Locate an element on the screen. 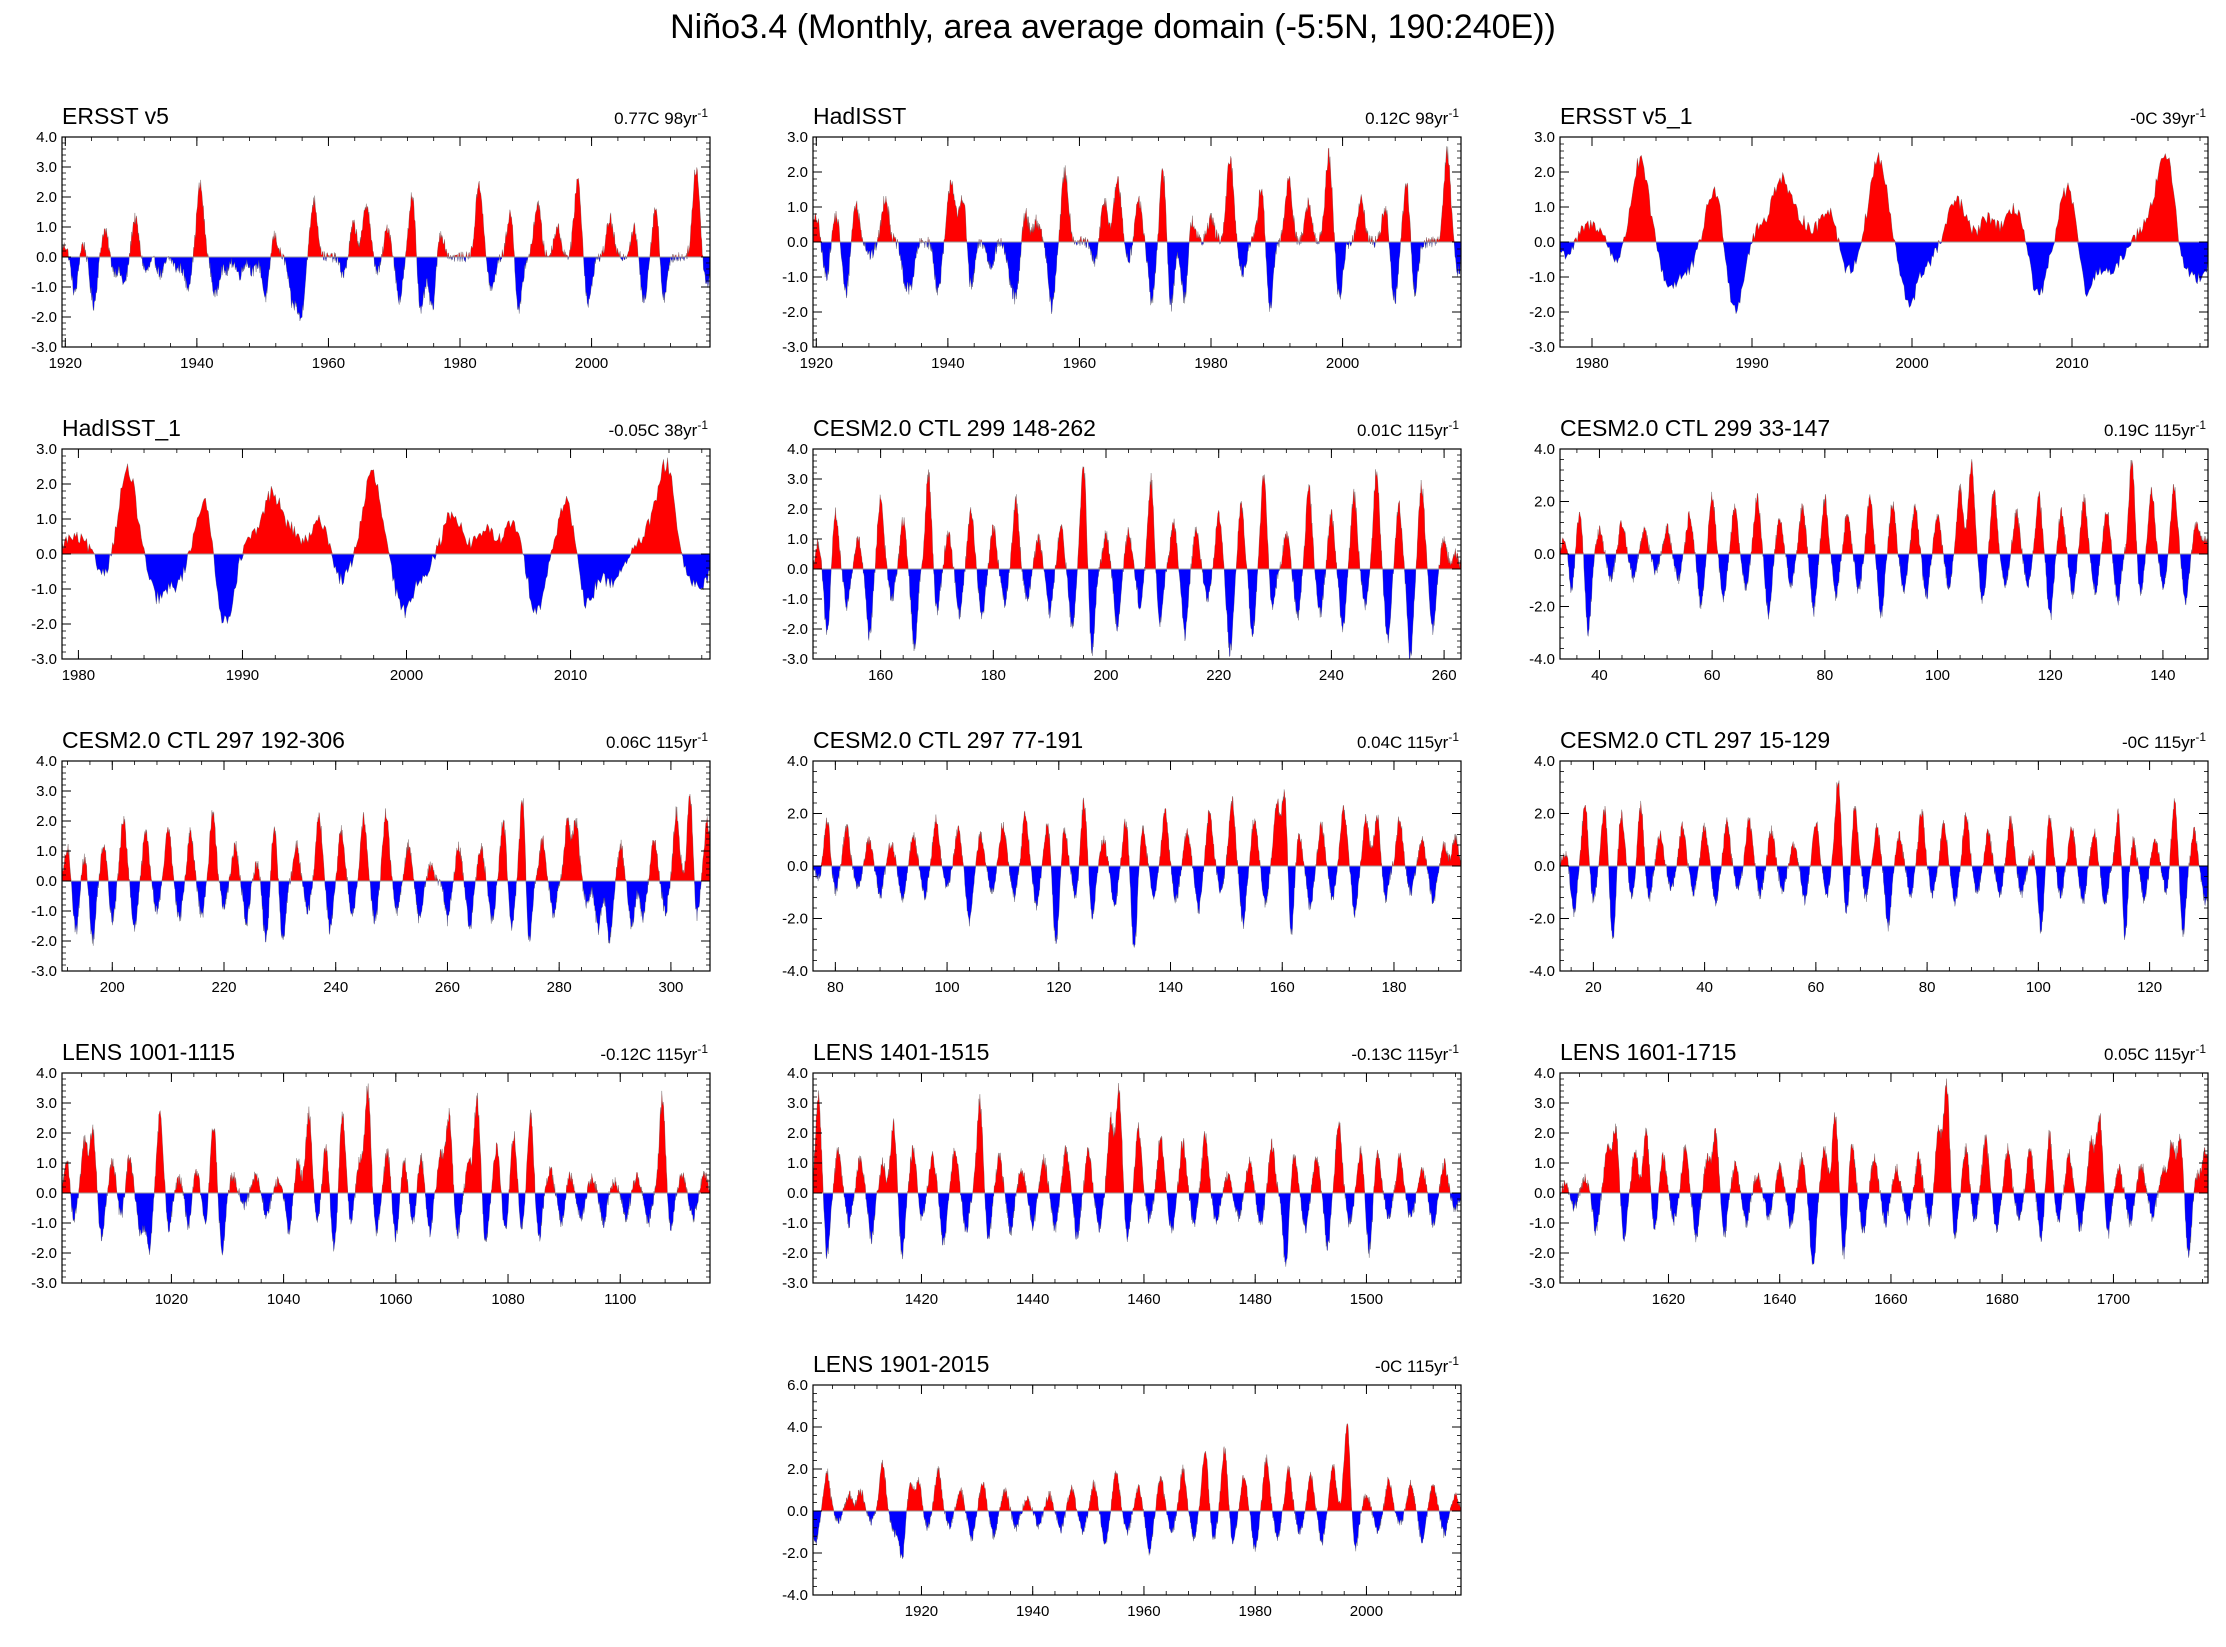 Image resolution: width=2226 pixels, height=1647 pixels. trend-label: 0.01C 115yr-1 is located at coordinates (1408, 429).